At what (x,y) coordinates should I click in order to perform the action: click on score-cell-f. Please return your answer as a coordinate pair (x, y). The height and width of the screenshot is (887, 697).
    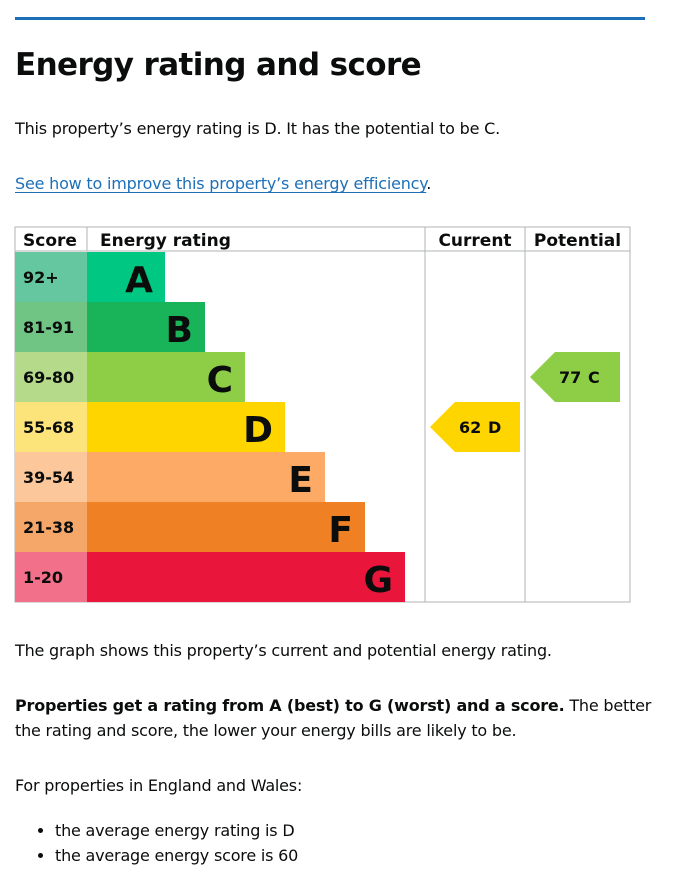
    Looking at the image, I should click on (51, 527).